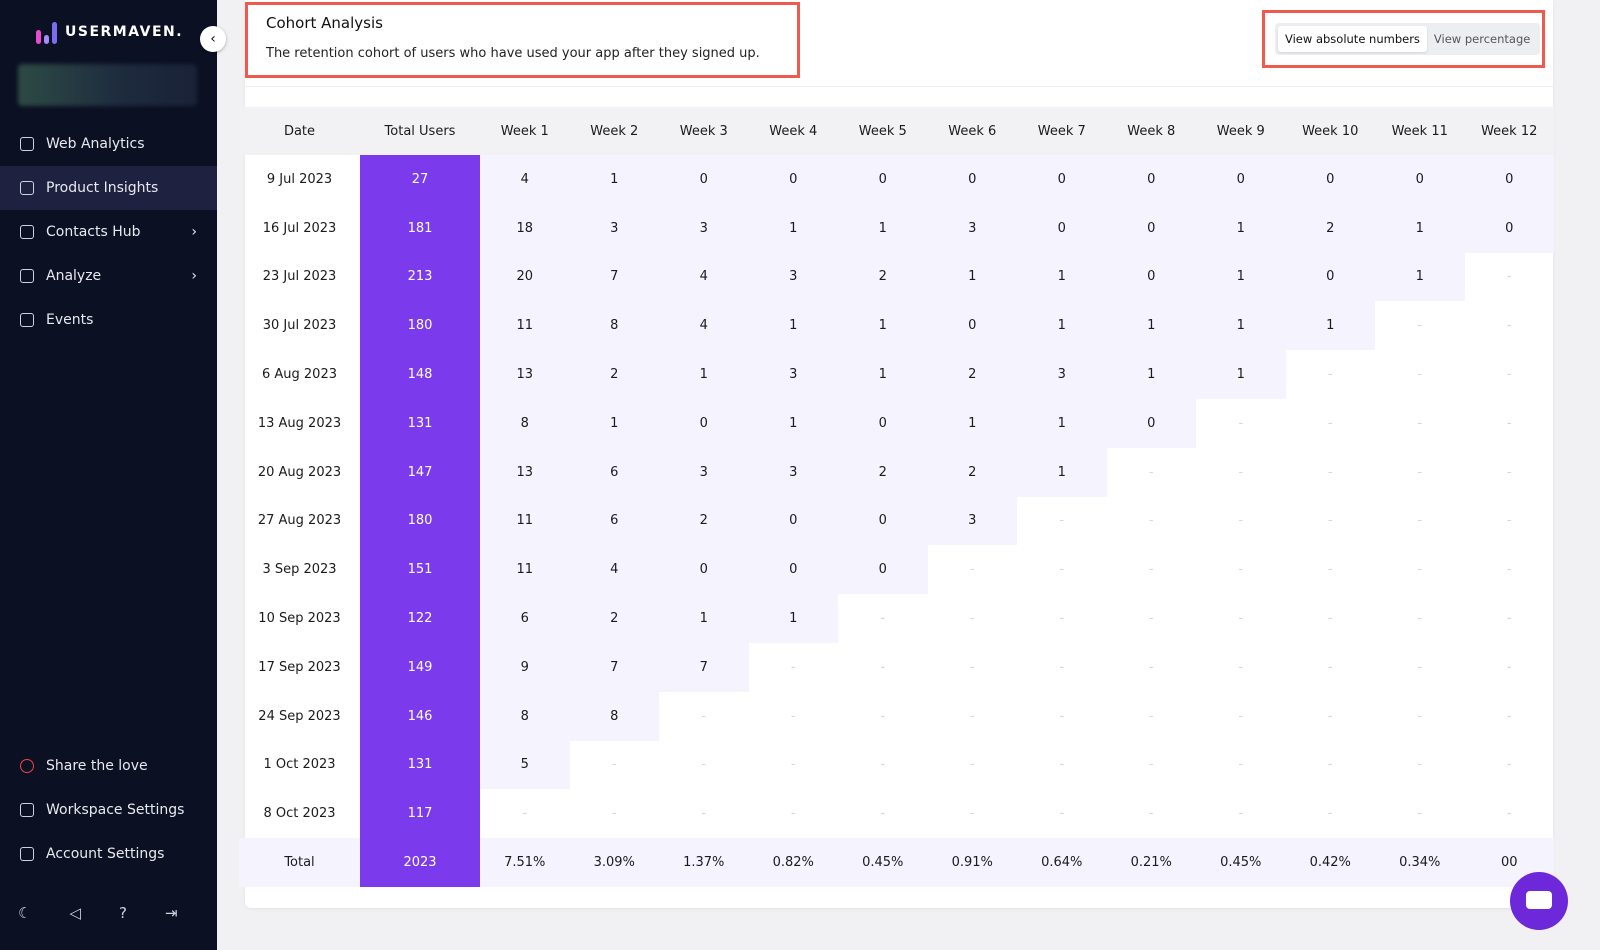 The height and width of the screenshot is (950, 1600). I want to click on collapse-button: ‹, so click(213, 39).